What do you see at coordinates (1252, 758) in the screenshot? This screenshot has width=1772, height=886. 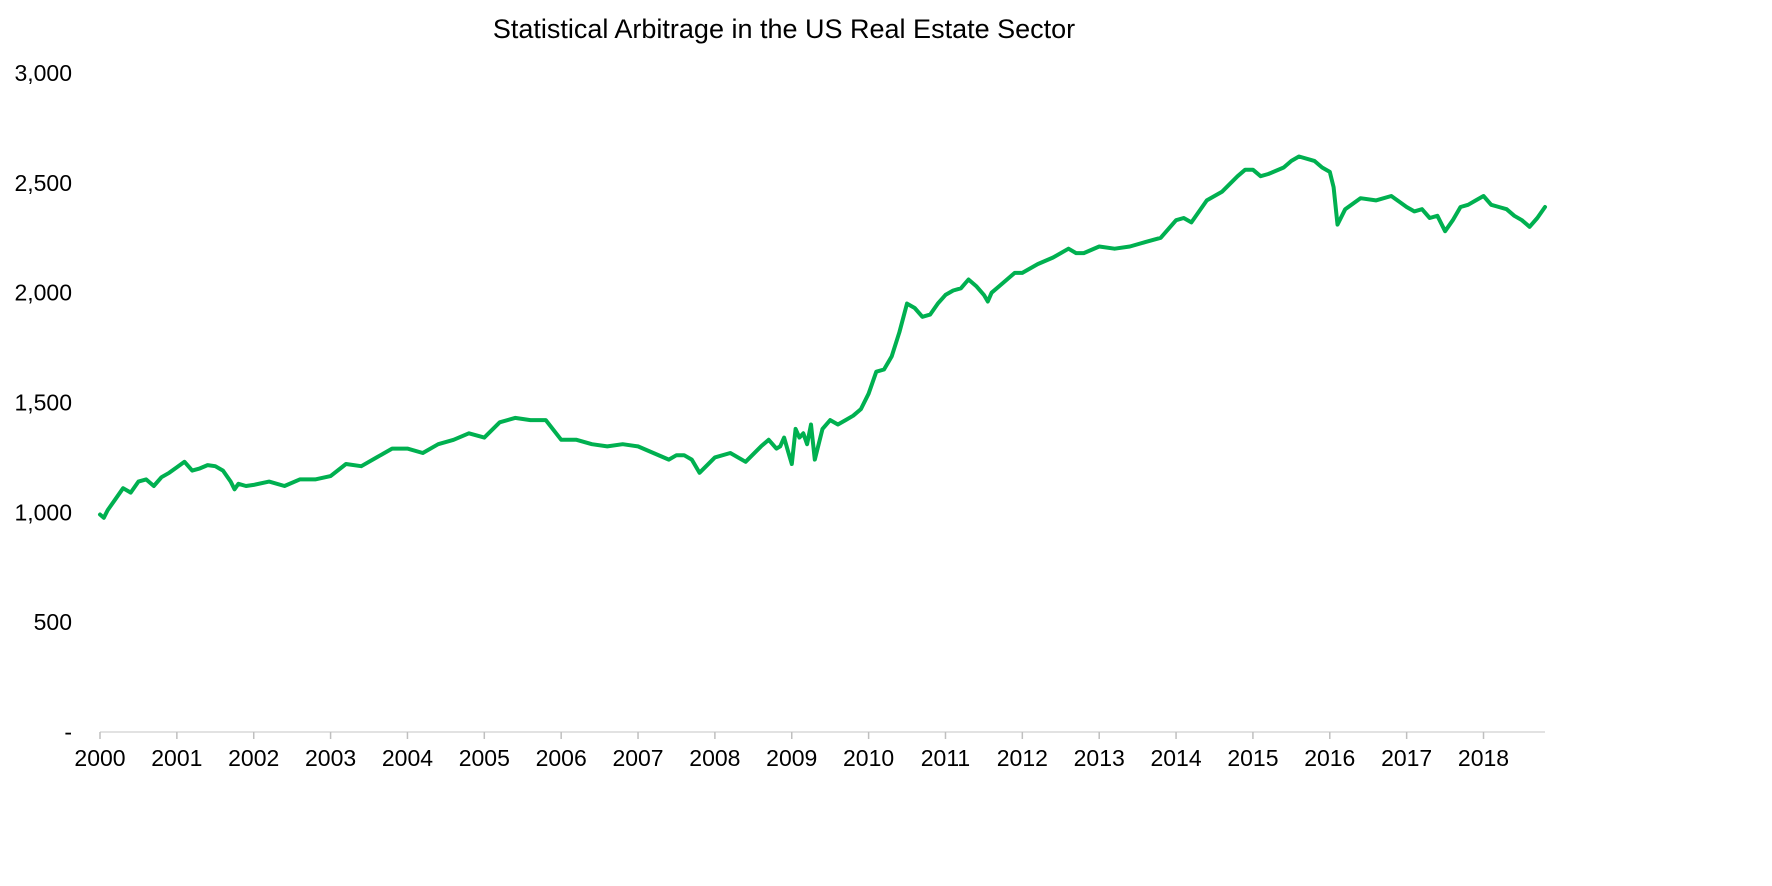 I see `x-tick-label: 2015` at bounding box center [1252, 758].